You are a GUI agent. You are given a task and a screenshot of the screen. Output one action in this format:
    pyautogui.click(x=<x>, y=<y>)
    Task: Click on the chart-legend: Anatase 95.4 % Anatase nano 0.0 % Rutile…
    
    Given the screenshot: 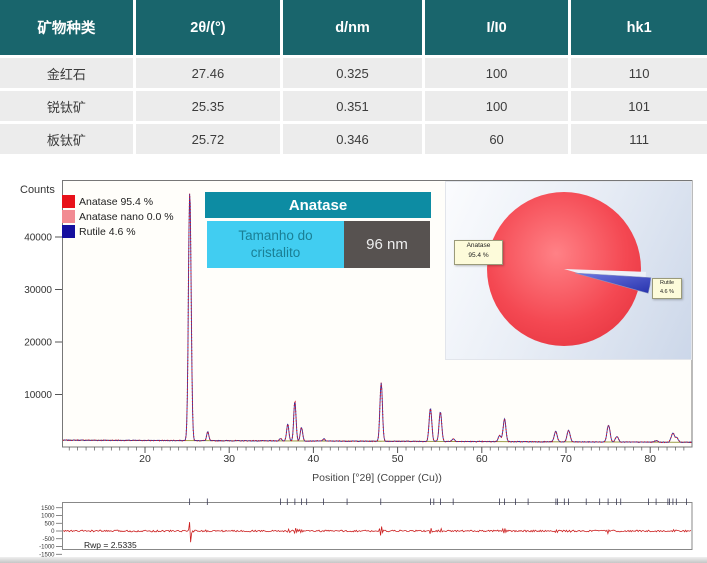 What is the action you would take?
    pyautogui.click(x=118, y=216)
    